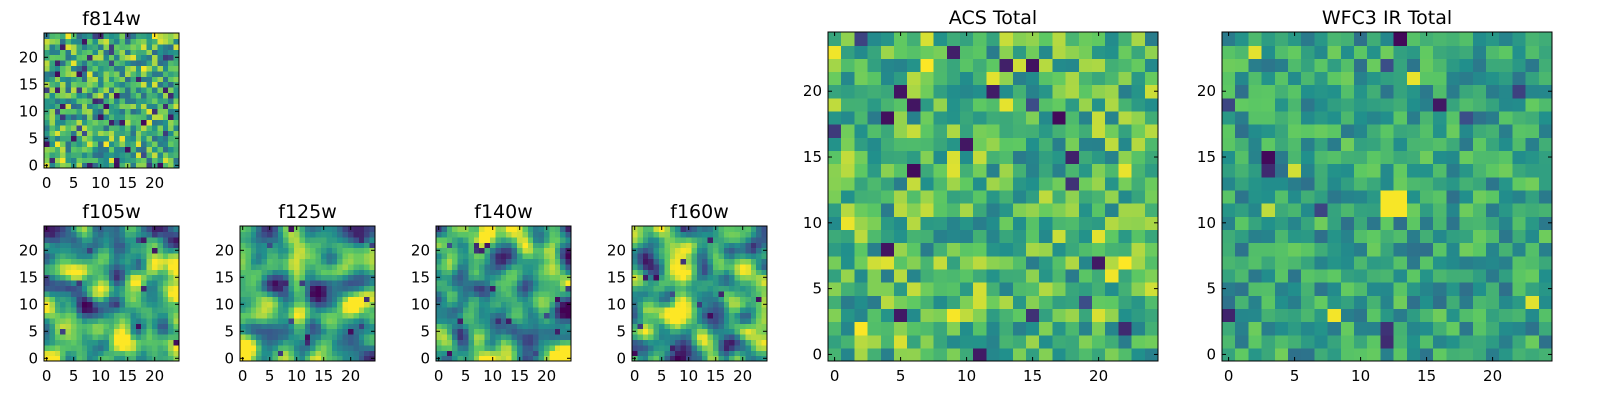 Image resolution: width=1600 pixels, height=400 pixels. What do you see at coordinates (1229, 376) in the screenshot?
I see `x-tick-label: 0` at bounding box center [1229, 376].